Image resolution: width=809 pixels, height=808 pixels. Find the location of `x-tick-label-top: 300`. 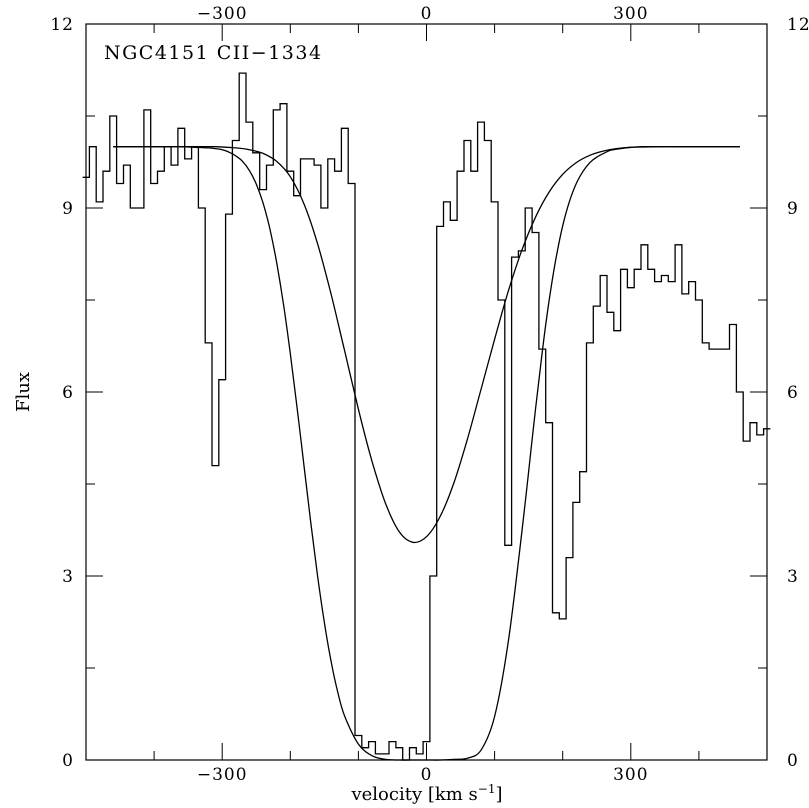

x-tick-label-top: 300 is located at coordinates (630, 14).